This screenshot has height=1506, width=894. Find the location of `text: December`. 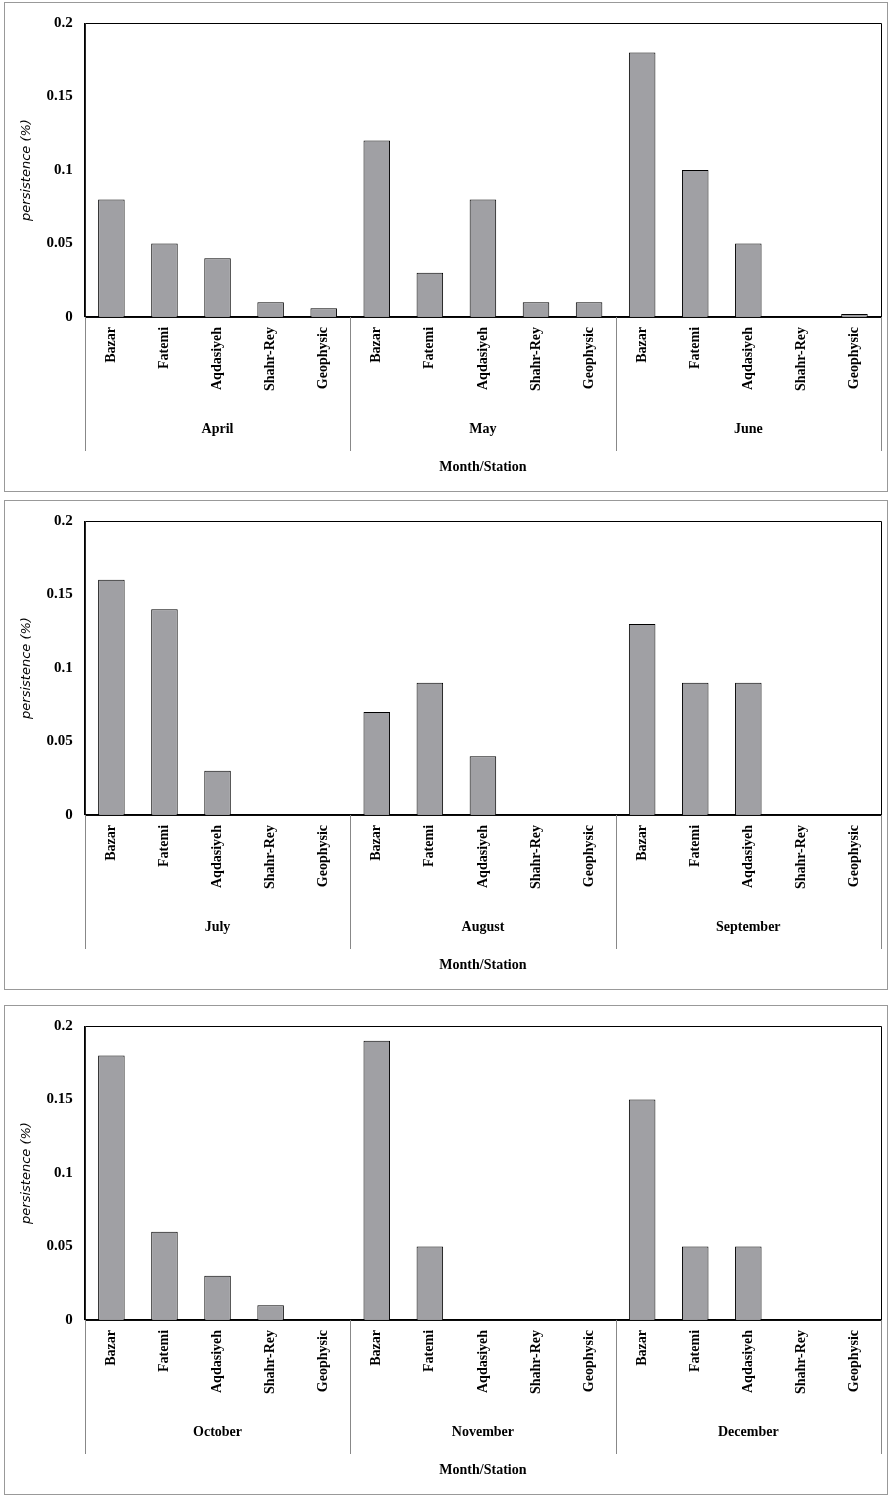

text: December is located at coordinates (748, 1431).